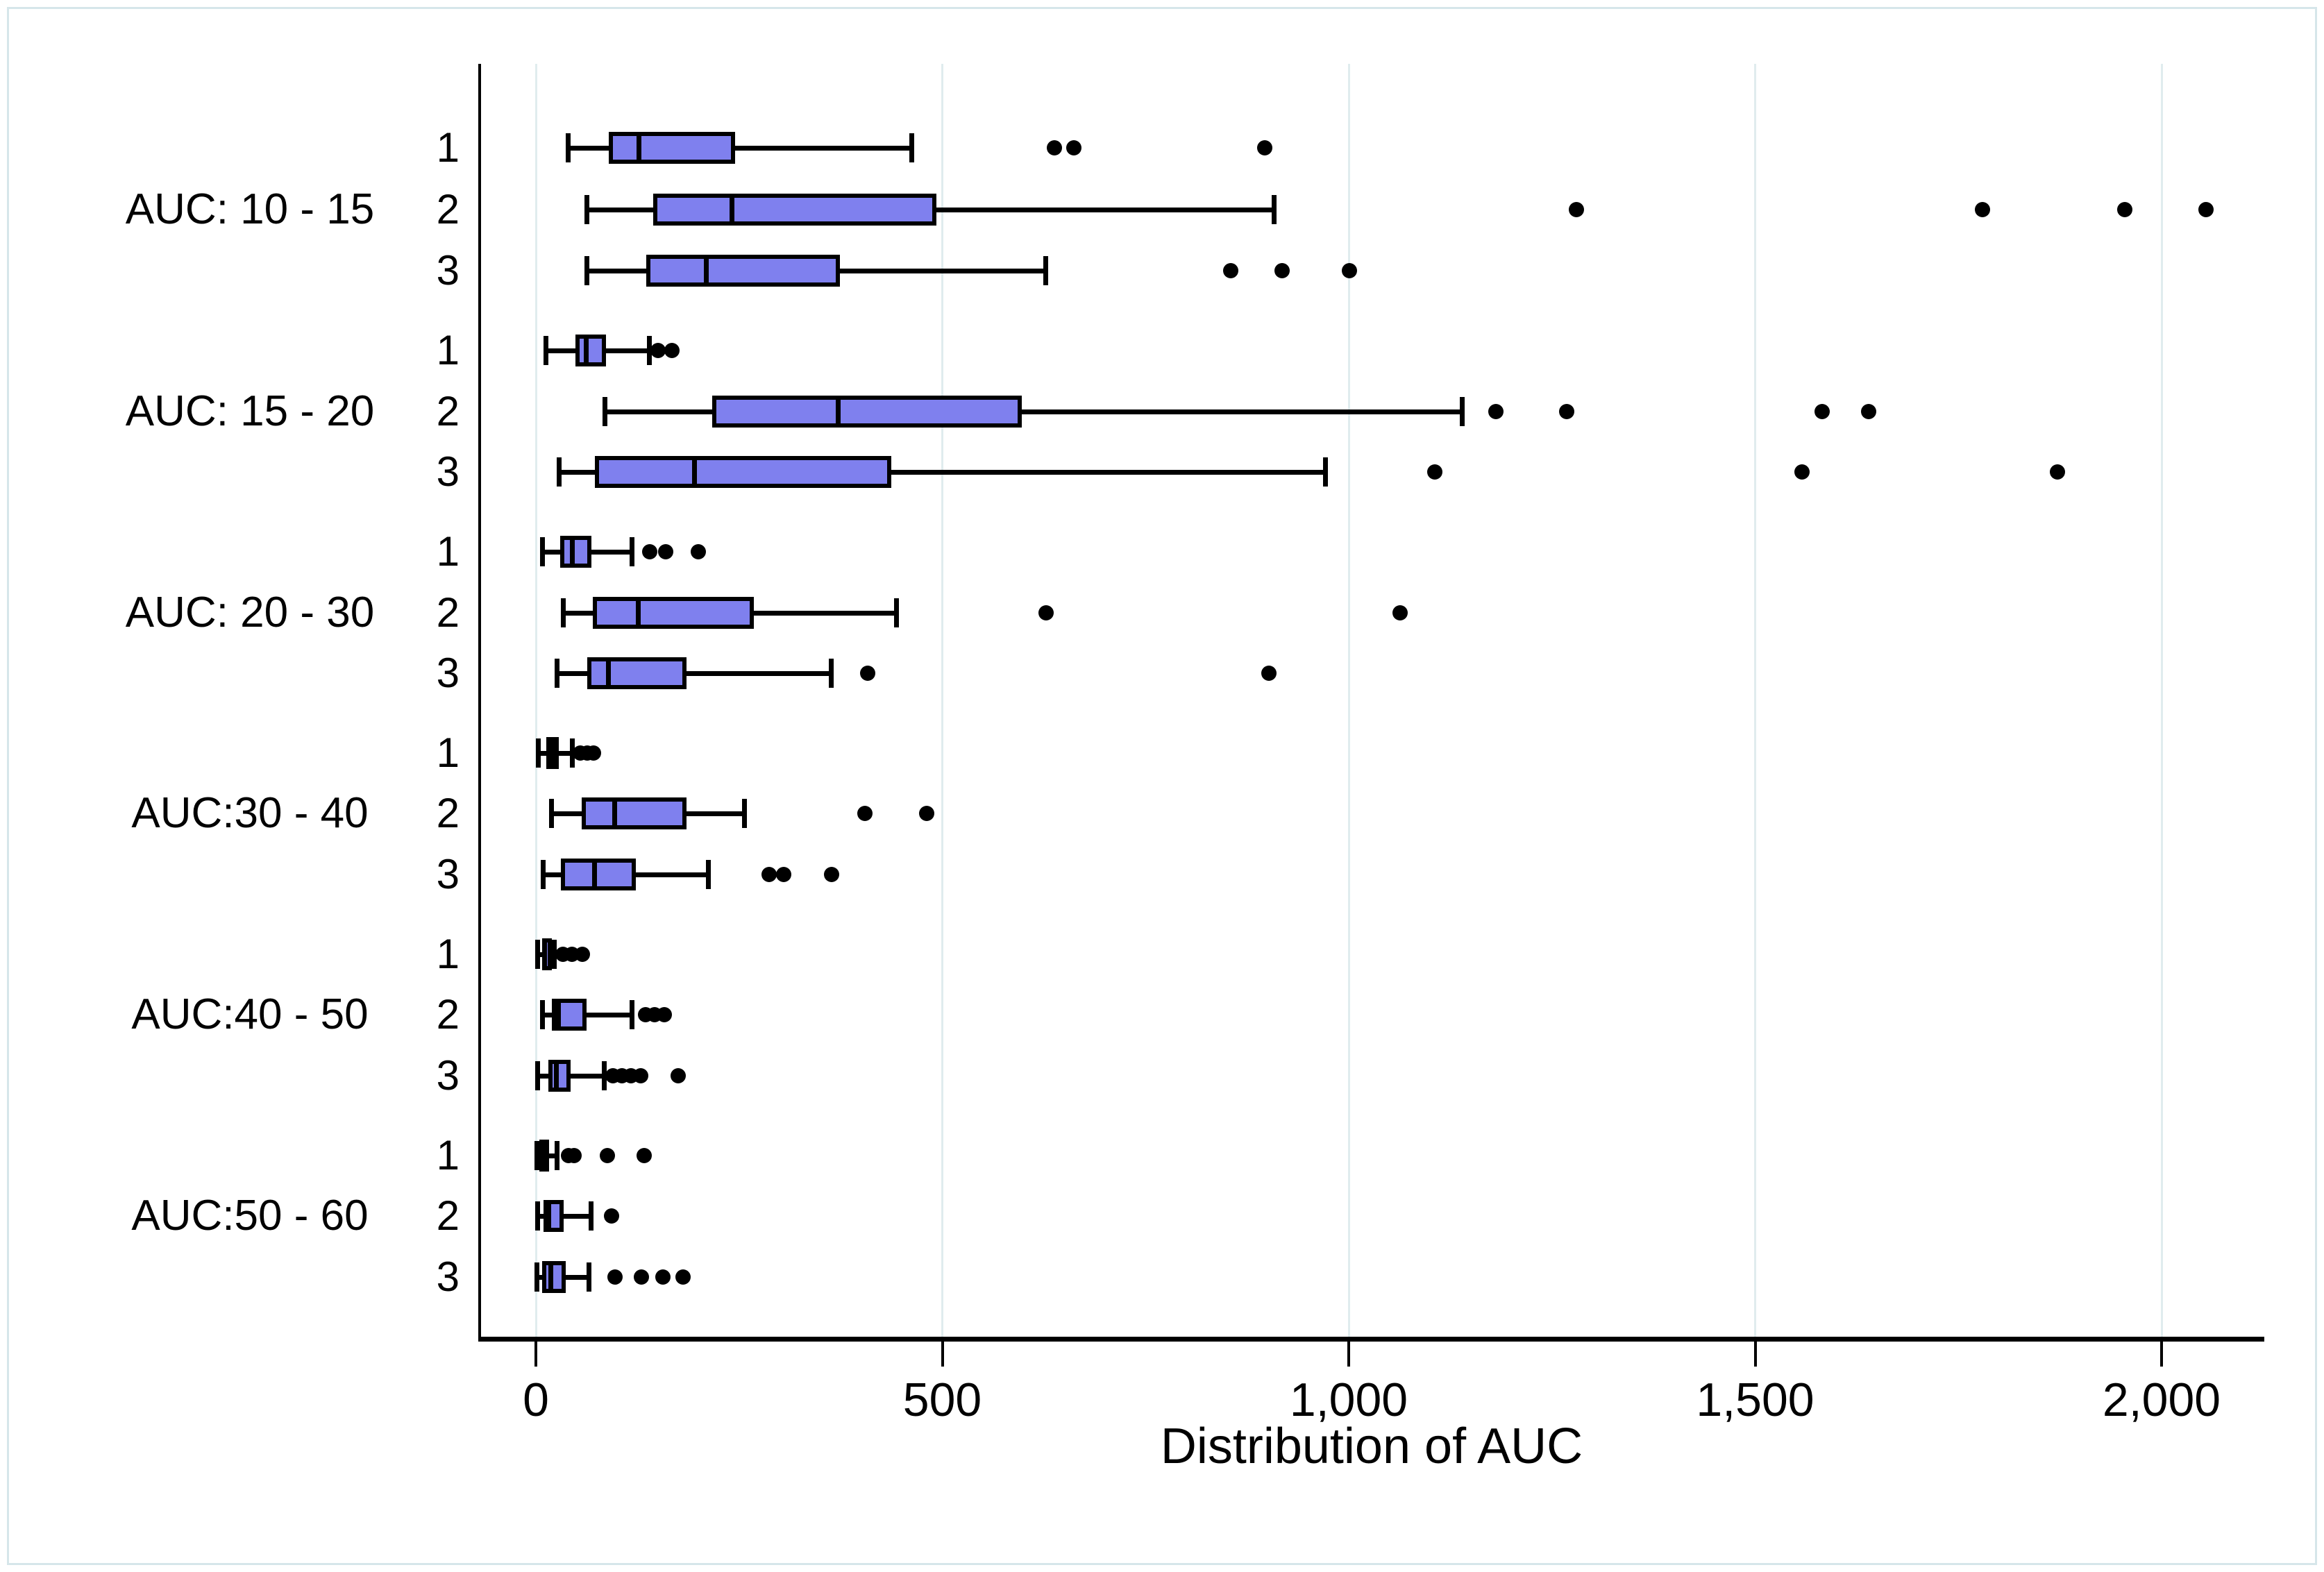 Image resolution: width=2324 pixels, height=1572 pixels. What do you see at coordinates (2161, 1400) in the screenshot?
I see `x-tick-label: 2,000` at bounding box center [2161, 1400].